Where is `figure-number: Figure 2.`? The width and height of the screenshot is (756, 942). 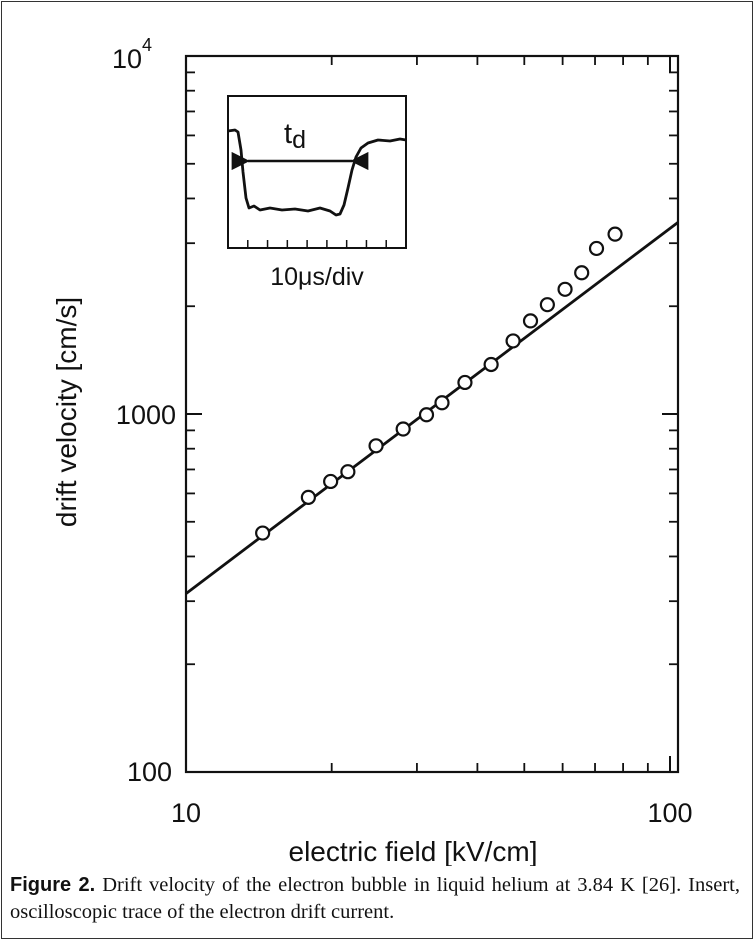
figure-number: Figure 2. is located at coordinates (53, 885).